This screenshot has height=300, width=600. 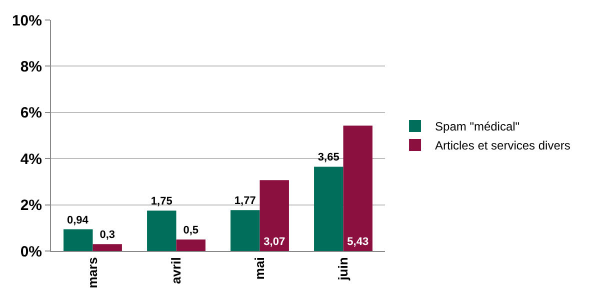 I want to click on y-tick-label: 0%, so click(x=31, y=251).